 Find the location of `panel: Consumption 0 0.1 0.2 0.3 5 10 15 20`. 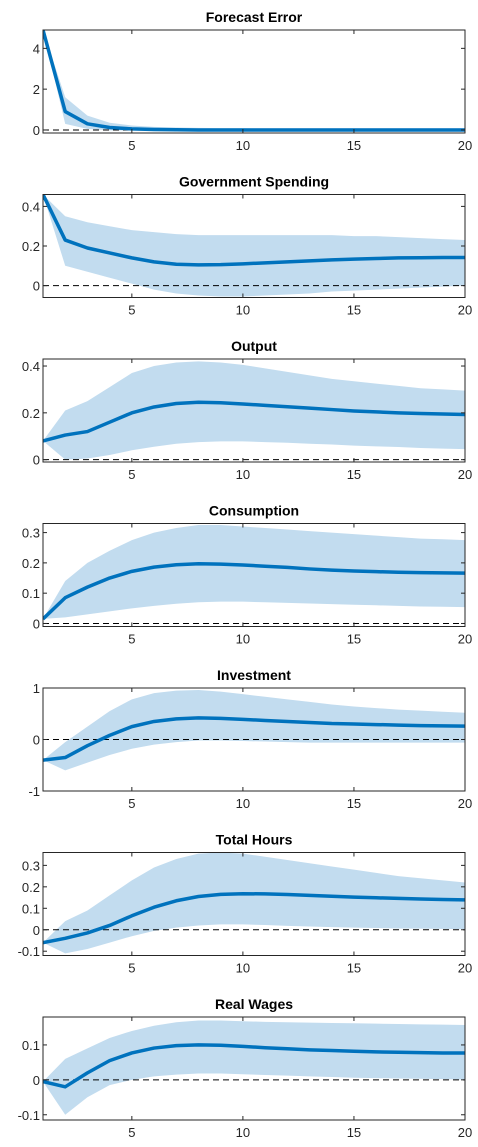

panel: Consumption 0 0.1 0.2 0.3 5 10 15 20 is located at coordinates (247, 575).